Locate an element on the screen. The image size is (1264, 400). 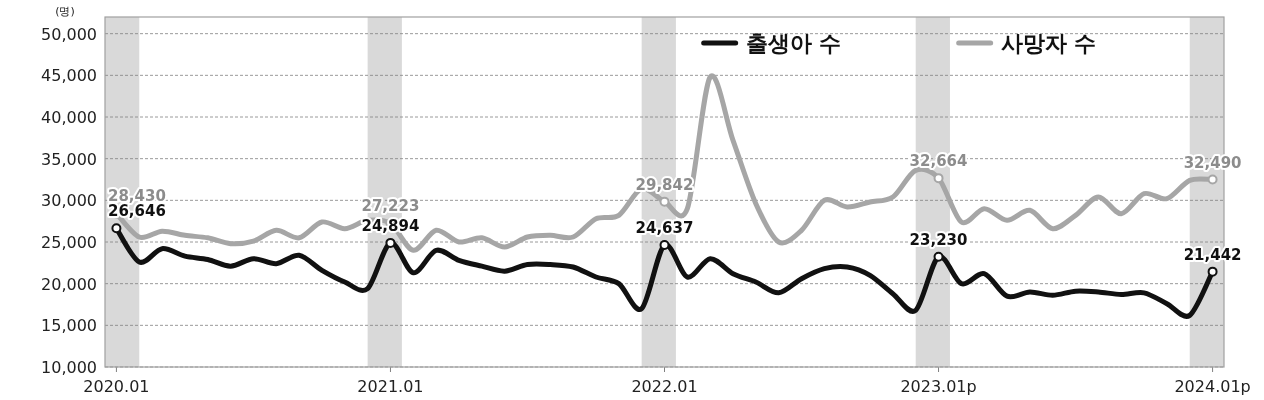
y-tick-label: 15,000 is located at coordinates (69, 326).